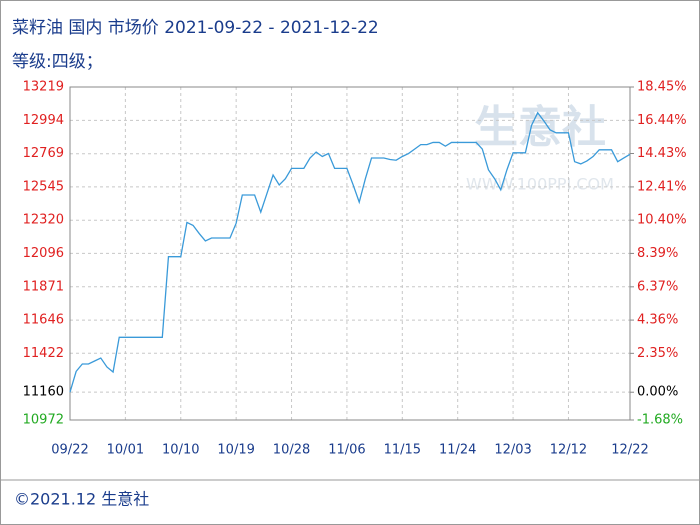  Describe the element at coordinates (657, 392) in the screenshot. I see `y2-tick-label: 0.00%` at that location.